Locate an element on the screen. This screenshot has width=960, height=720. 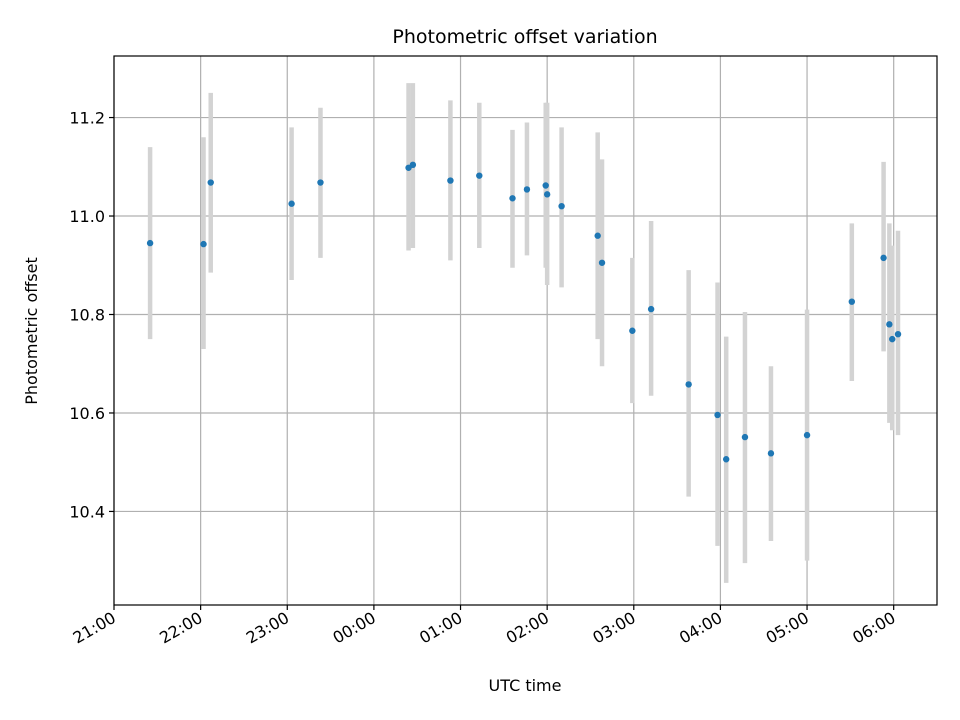
x-axis-label: UTC time is located at coordinates (525, 685).